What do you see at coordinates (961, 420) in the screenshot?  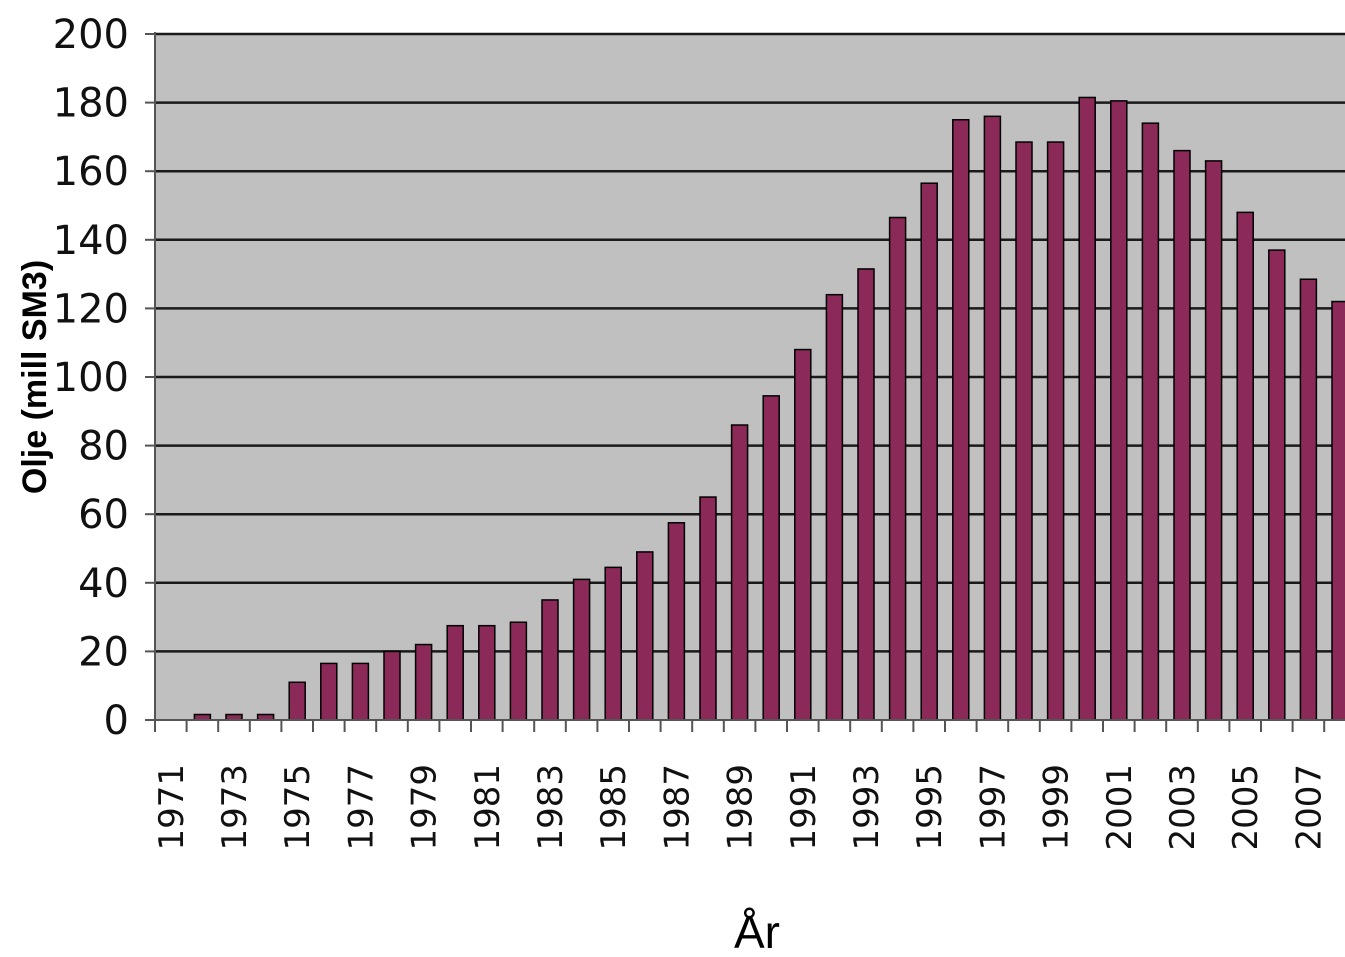 I see `bar-1996` at bounding box center [961, 420].